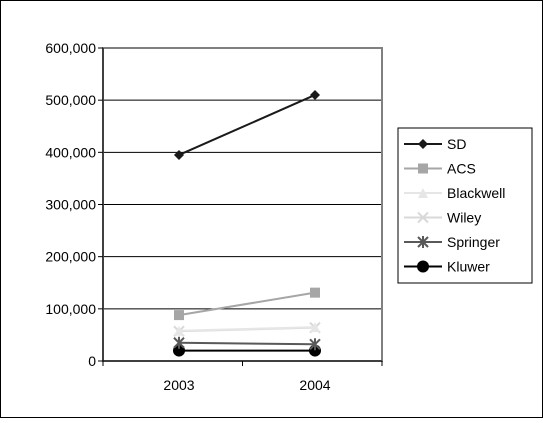  I want to click on legend-label-kluwer: Kluwer, so click(468, 267).